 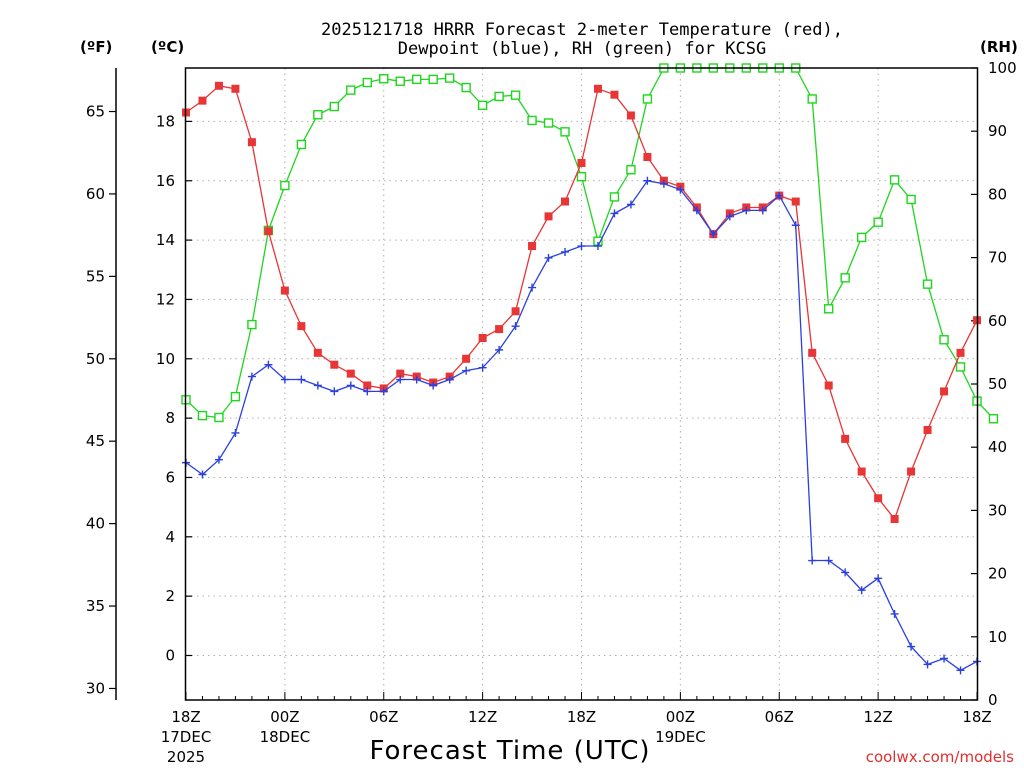 I want to click on x-axis-title: Forecast Time (UTC), so click(x=509, y=751).